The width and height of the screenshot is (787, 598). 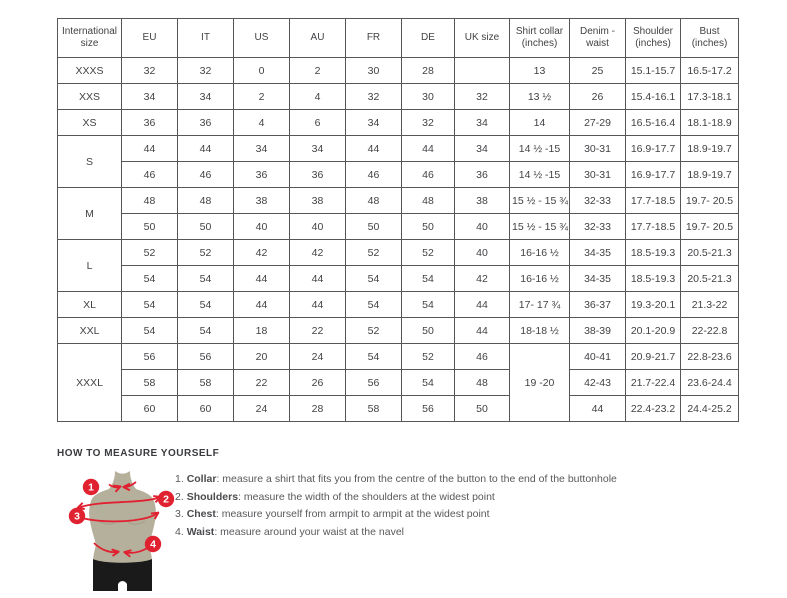 What do you see at coordinates (597, 304) in the screenshot?
I see `table-cell: 36-37` at bounding box center [597, 304].